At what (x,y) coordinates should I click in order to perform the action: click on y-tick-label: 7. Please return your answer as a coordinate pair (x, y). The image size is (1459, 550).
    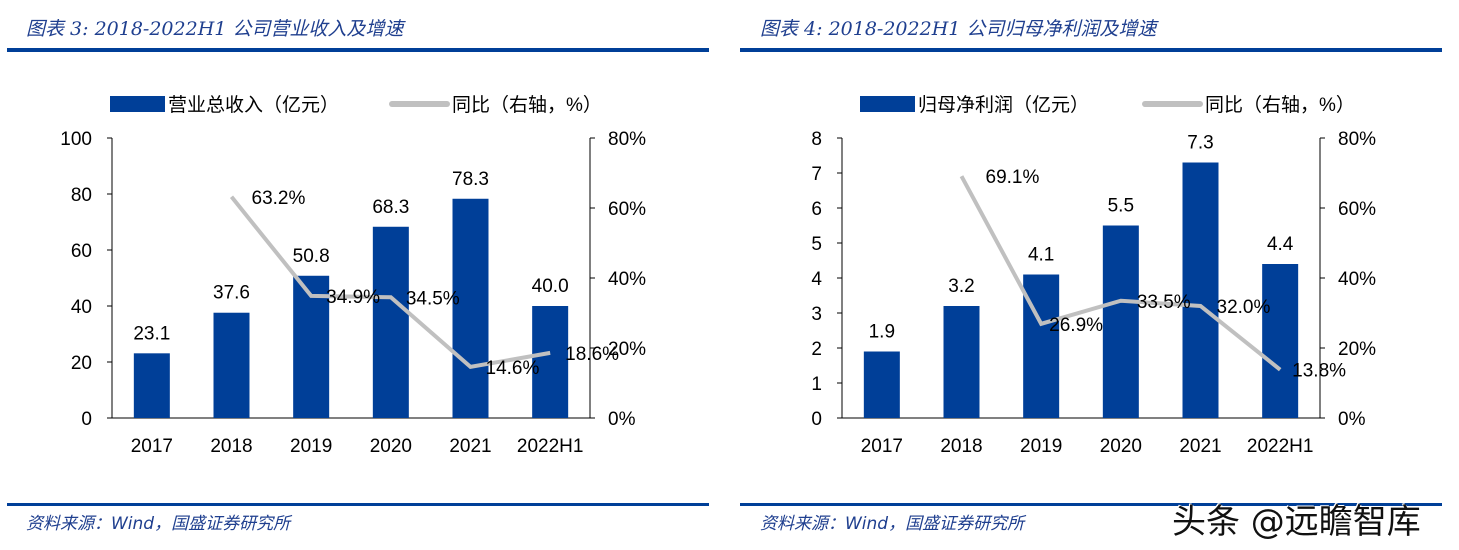
    Looking at the image, I should click on (816, 174).